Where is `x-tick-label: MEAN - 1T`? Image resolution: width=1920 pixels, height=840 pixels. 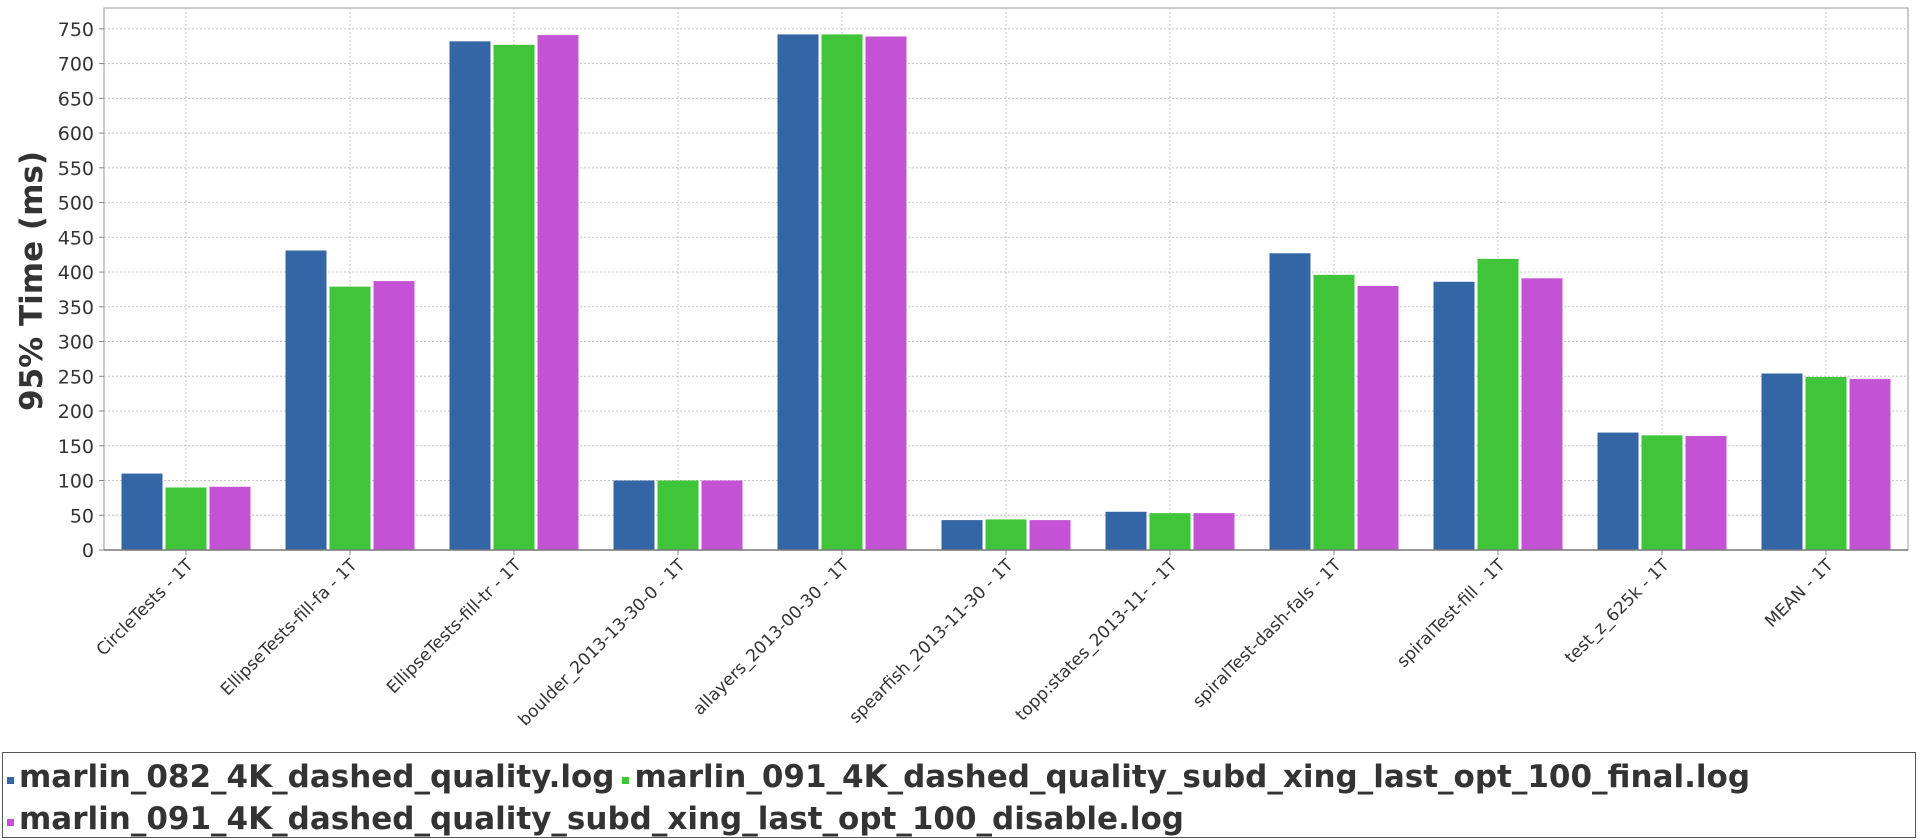 x-tick-label: MEAN - 1T is located at coordinates (1799, 593).